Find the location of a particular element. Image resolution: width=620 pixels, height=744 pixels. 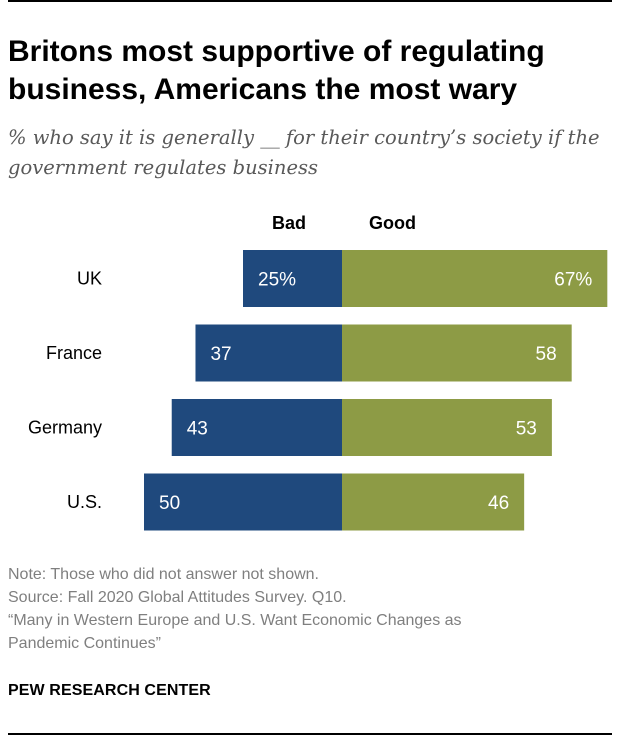

top-rule is located at coordinates (310, 1).